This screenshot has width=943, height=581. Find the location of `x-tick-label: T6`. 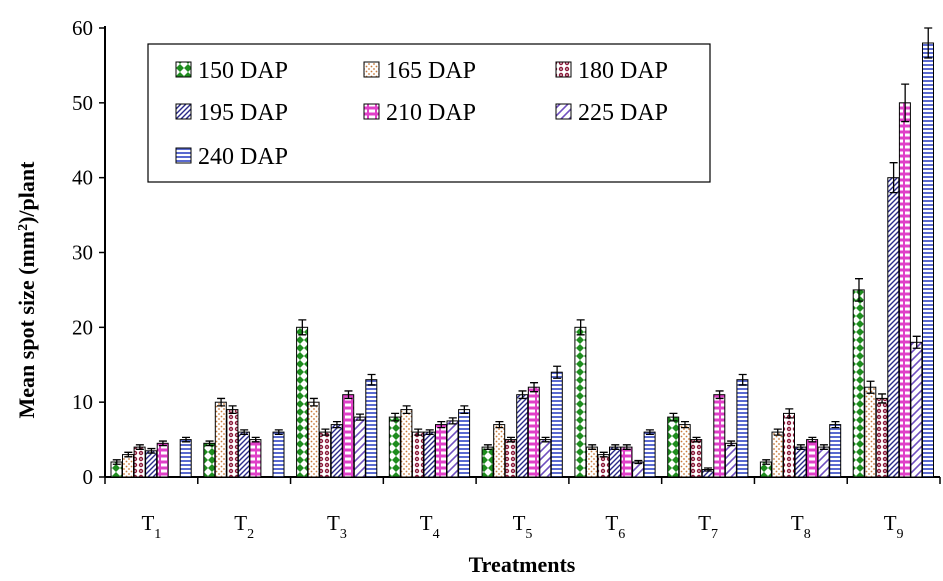

x-tick-label: T6 is located at coordinates (615, 526).